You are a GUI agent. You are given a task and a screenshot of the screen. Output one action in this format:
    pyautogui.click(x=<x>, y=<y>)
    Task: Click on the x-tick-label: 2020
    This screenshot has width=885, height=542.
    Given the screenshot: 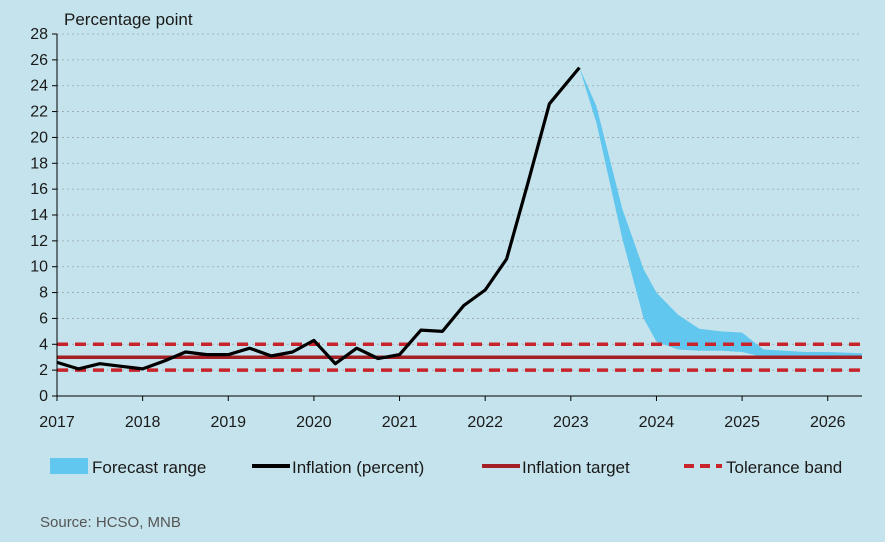 What is the action you would take?
    pyautogui.click(x=314, y=422)
    